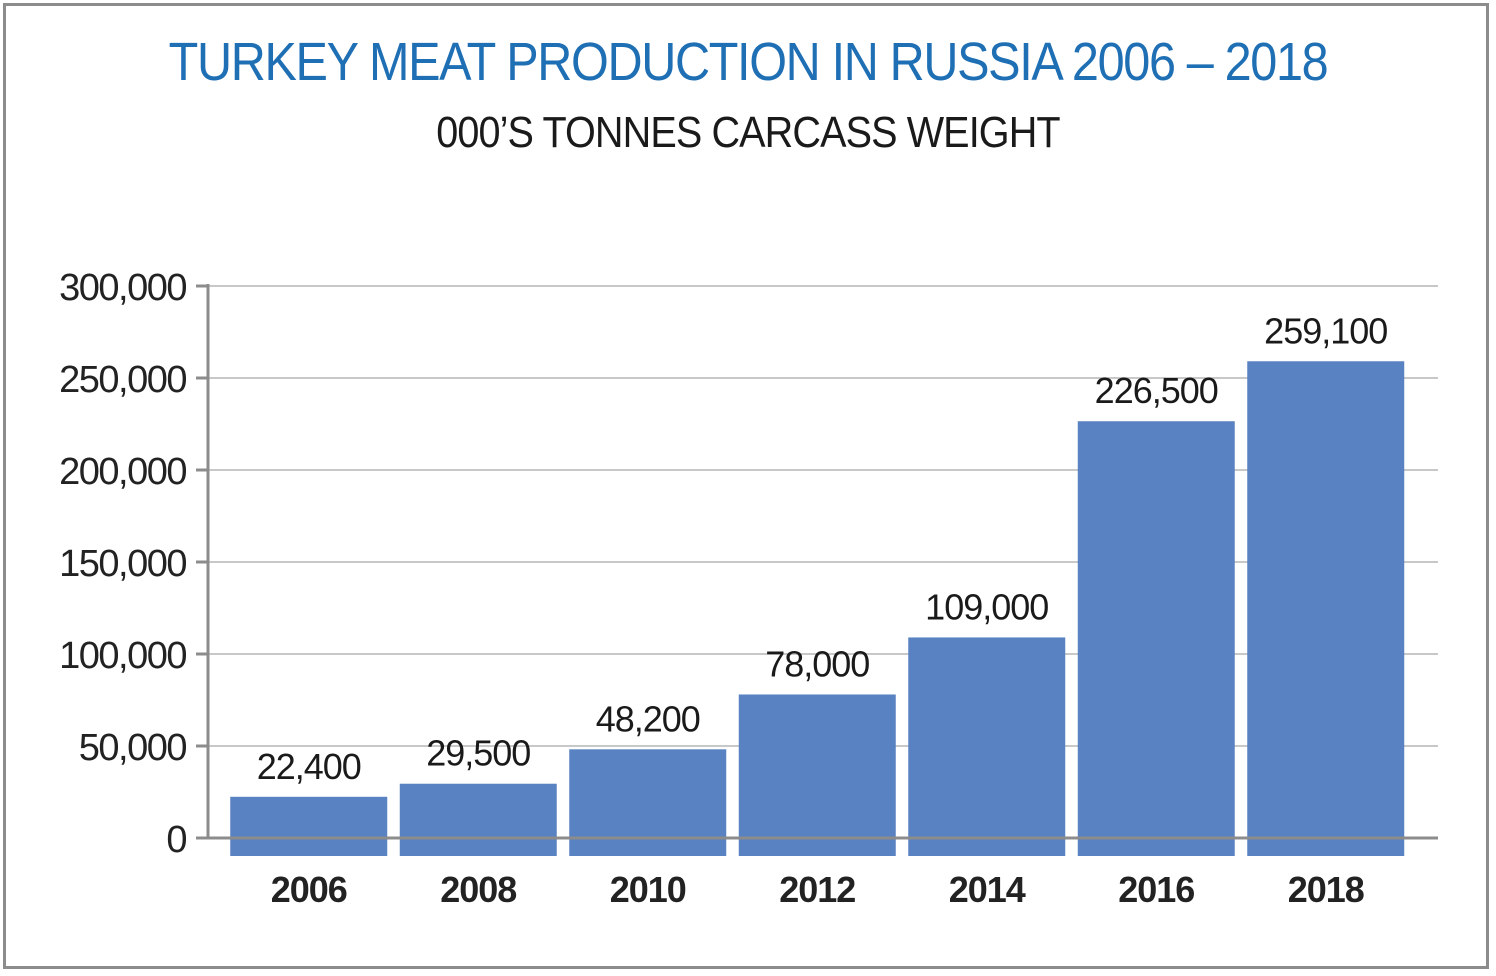  I want to click on x-tick-label: 2010, so click(648, 889).